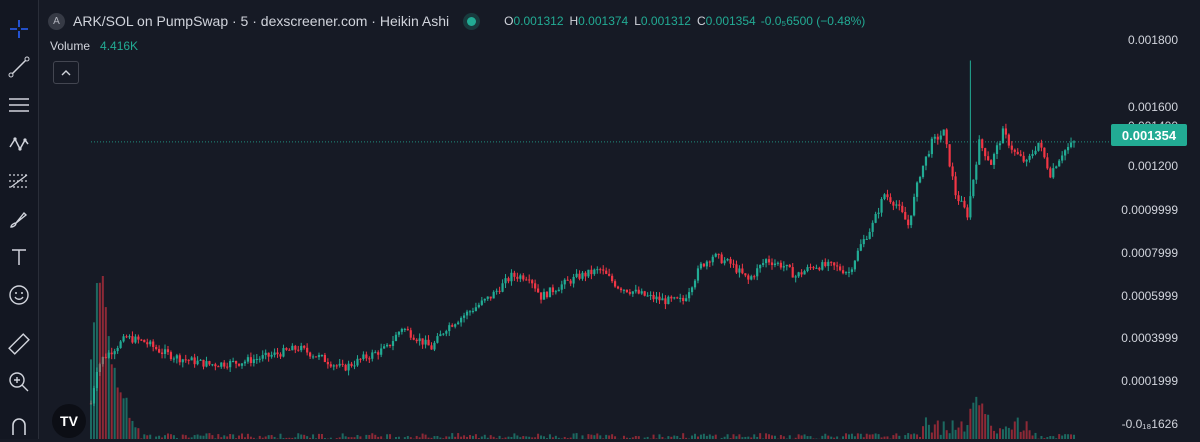 This screenshot has width=1200, height=442. I want to click on tradingview-logo: TV, so click(69, 421).